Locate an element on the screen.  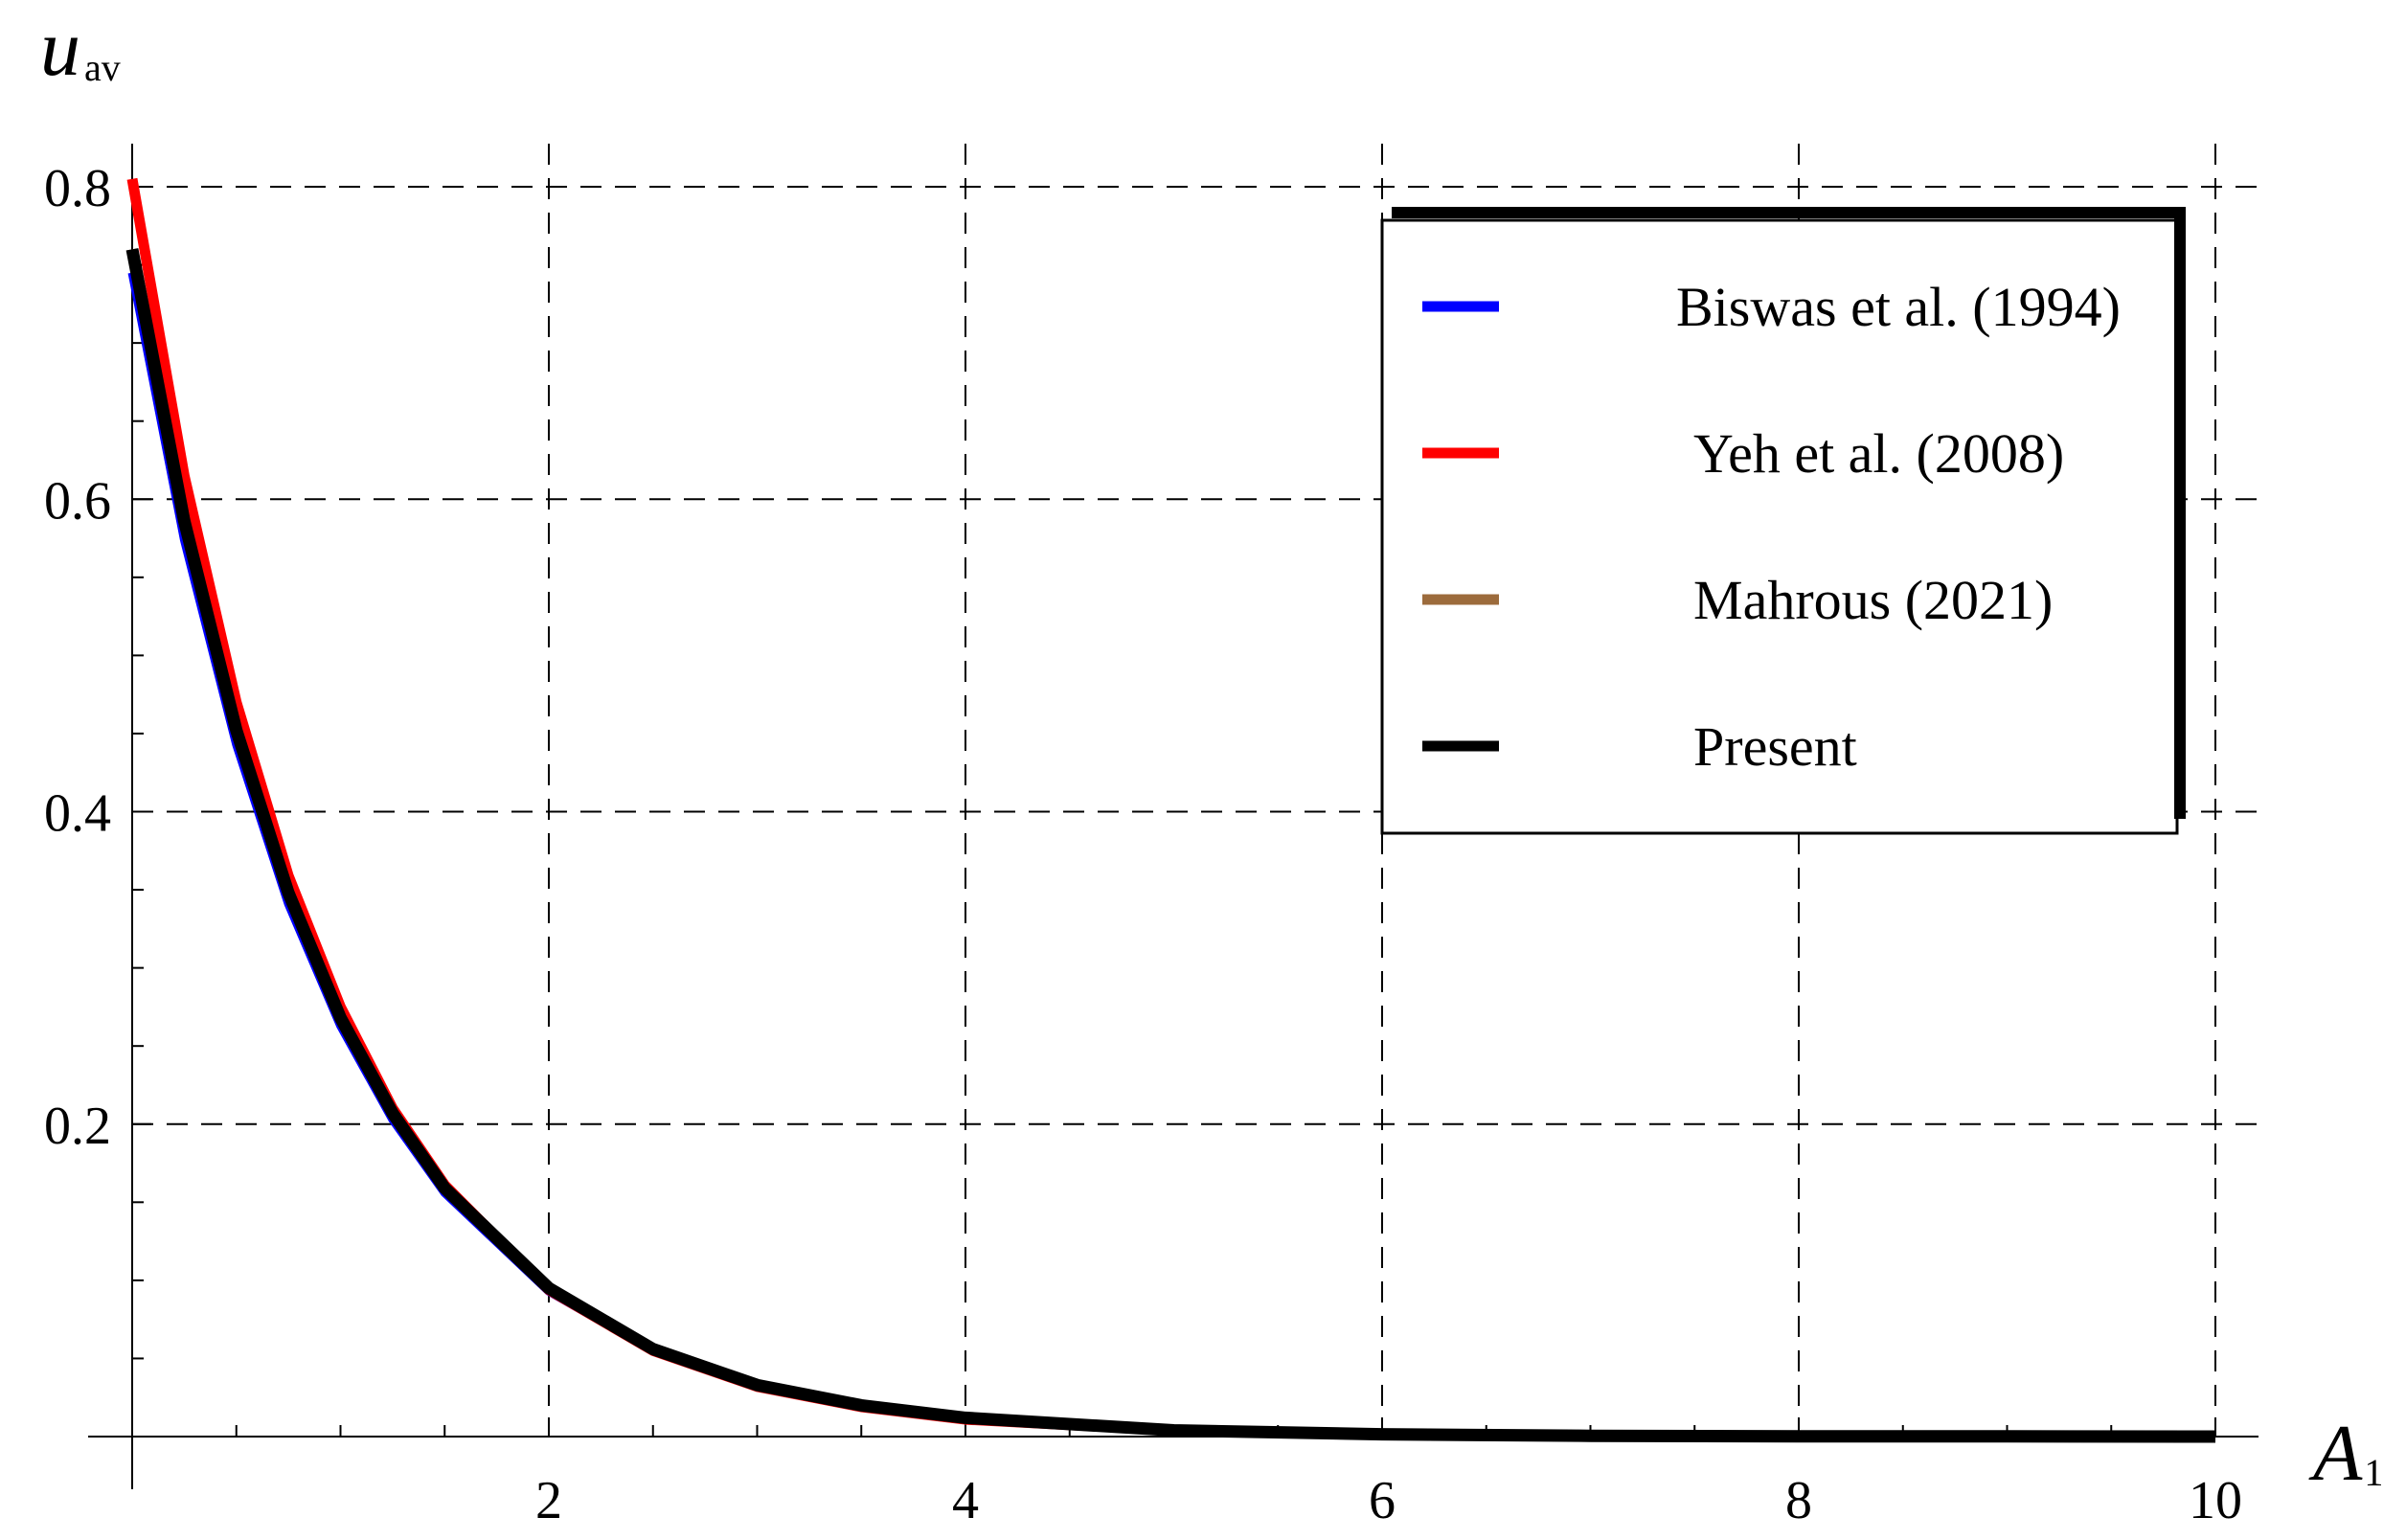
legend-label: Mahrous (2021) is located at coordinates (1873, 600).